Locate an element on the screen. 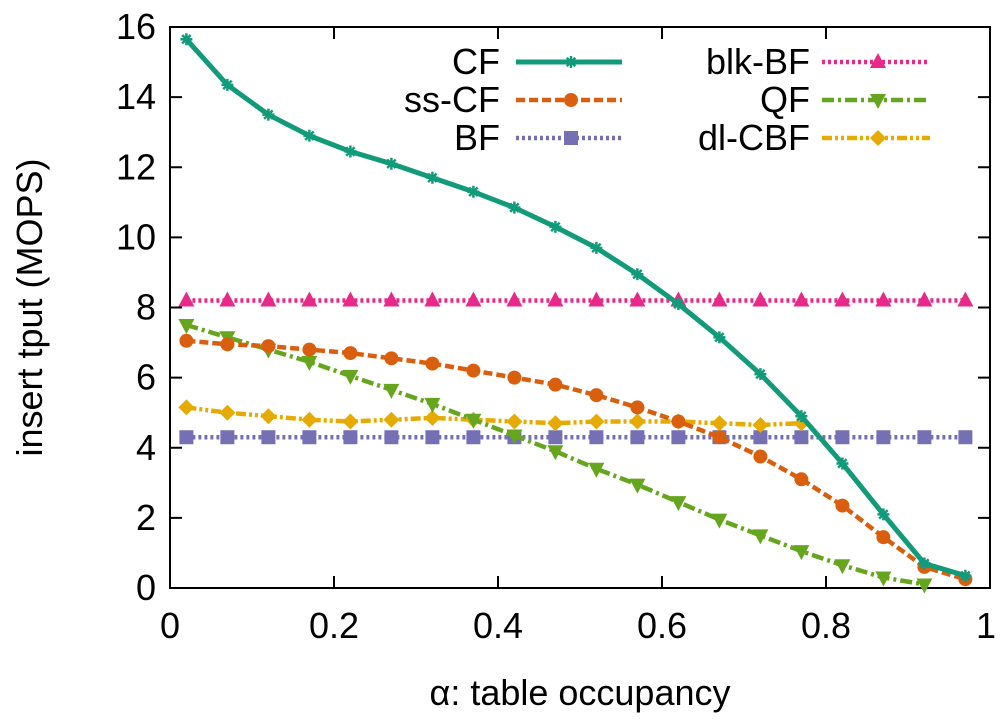  x-tick-label: 0 is located at coordinates (170, 625).